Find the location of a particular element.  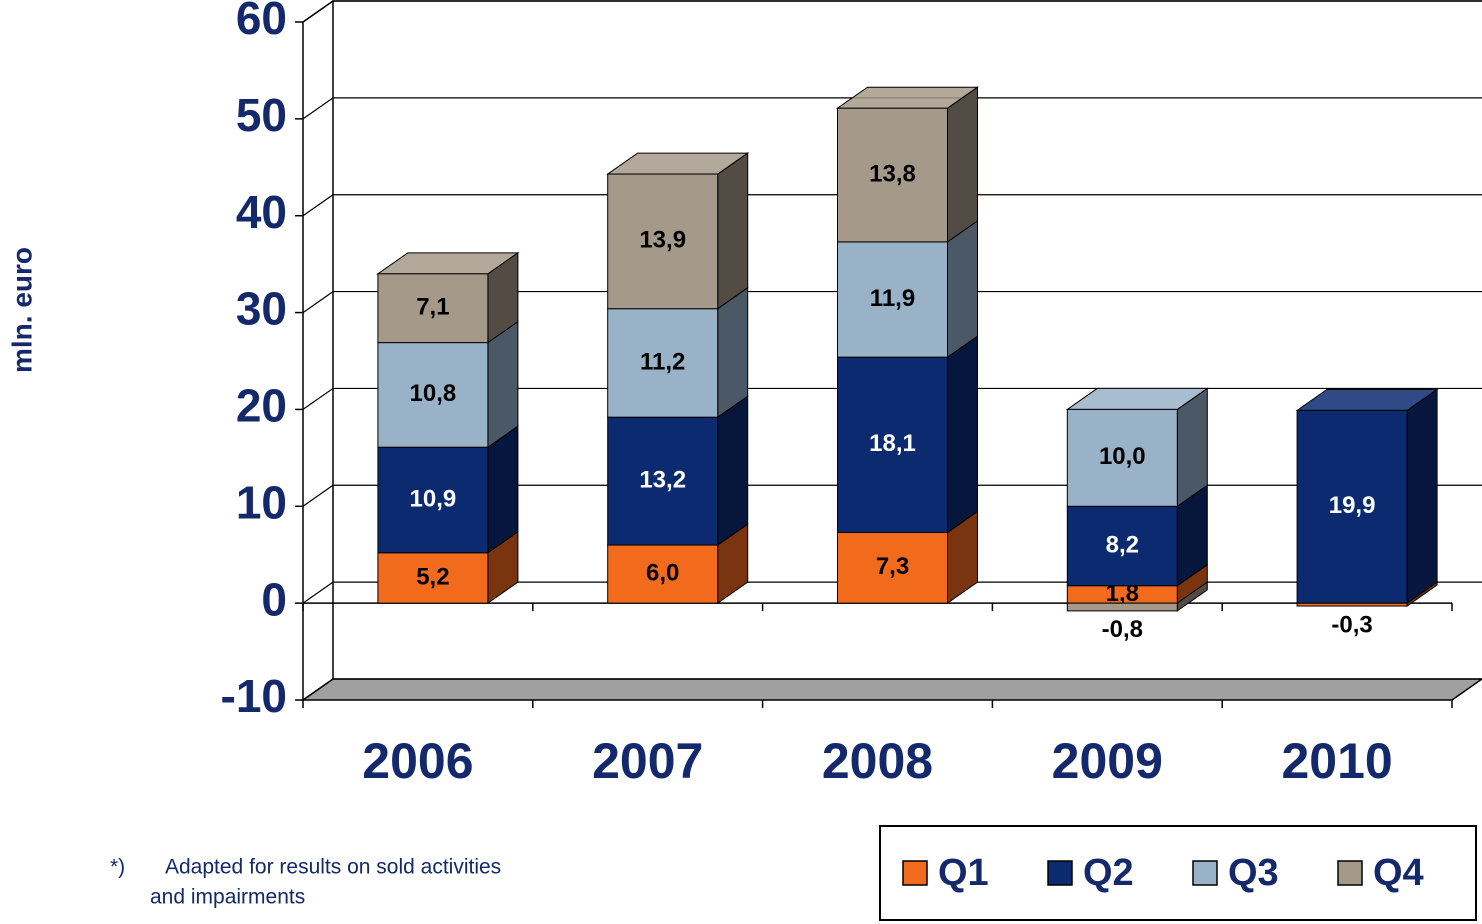

x-tick-label: 2010 is located at coordinates (1336, 761).